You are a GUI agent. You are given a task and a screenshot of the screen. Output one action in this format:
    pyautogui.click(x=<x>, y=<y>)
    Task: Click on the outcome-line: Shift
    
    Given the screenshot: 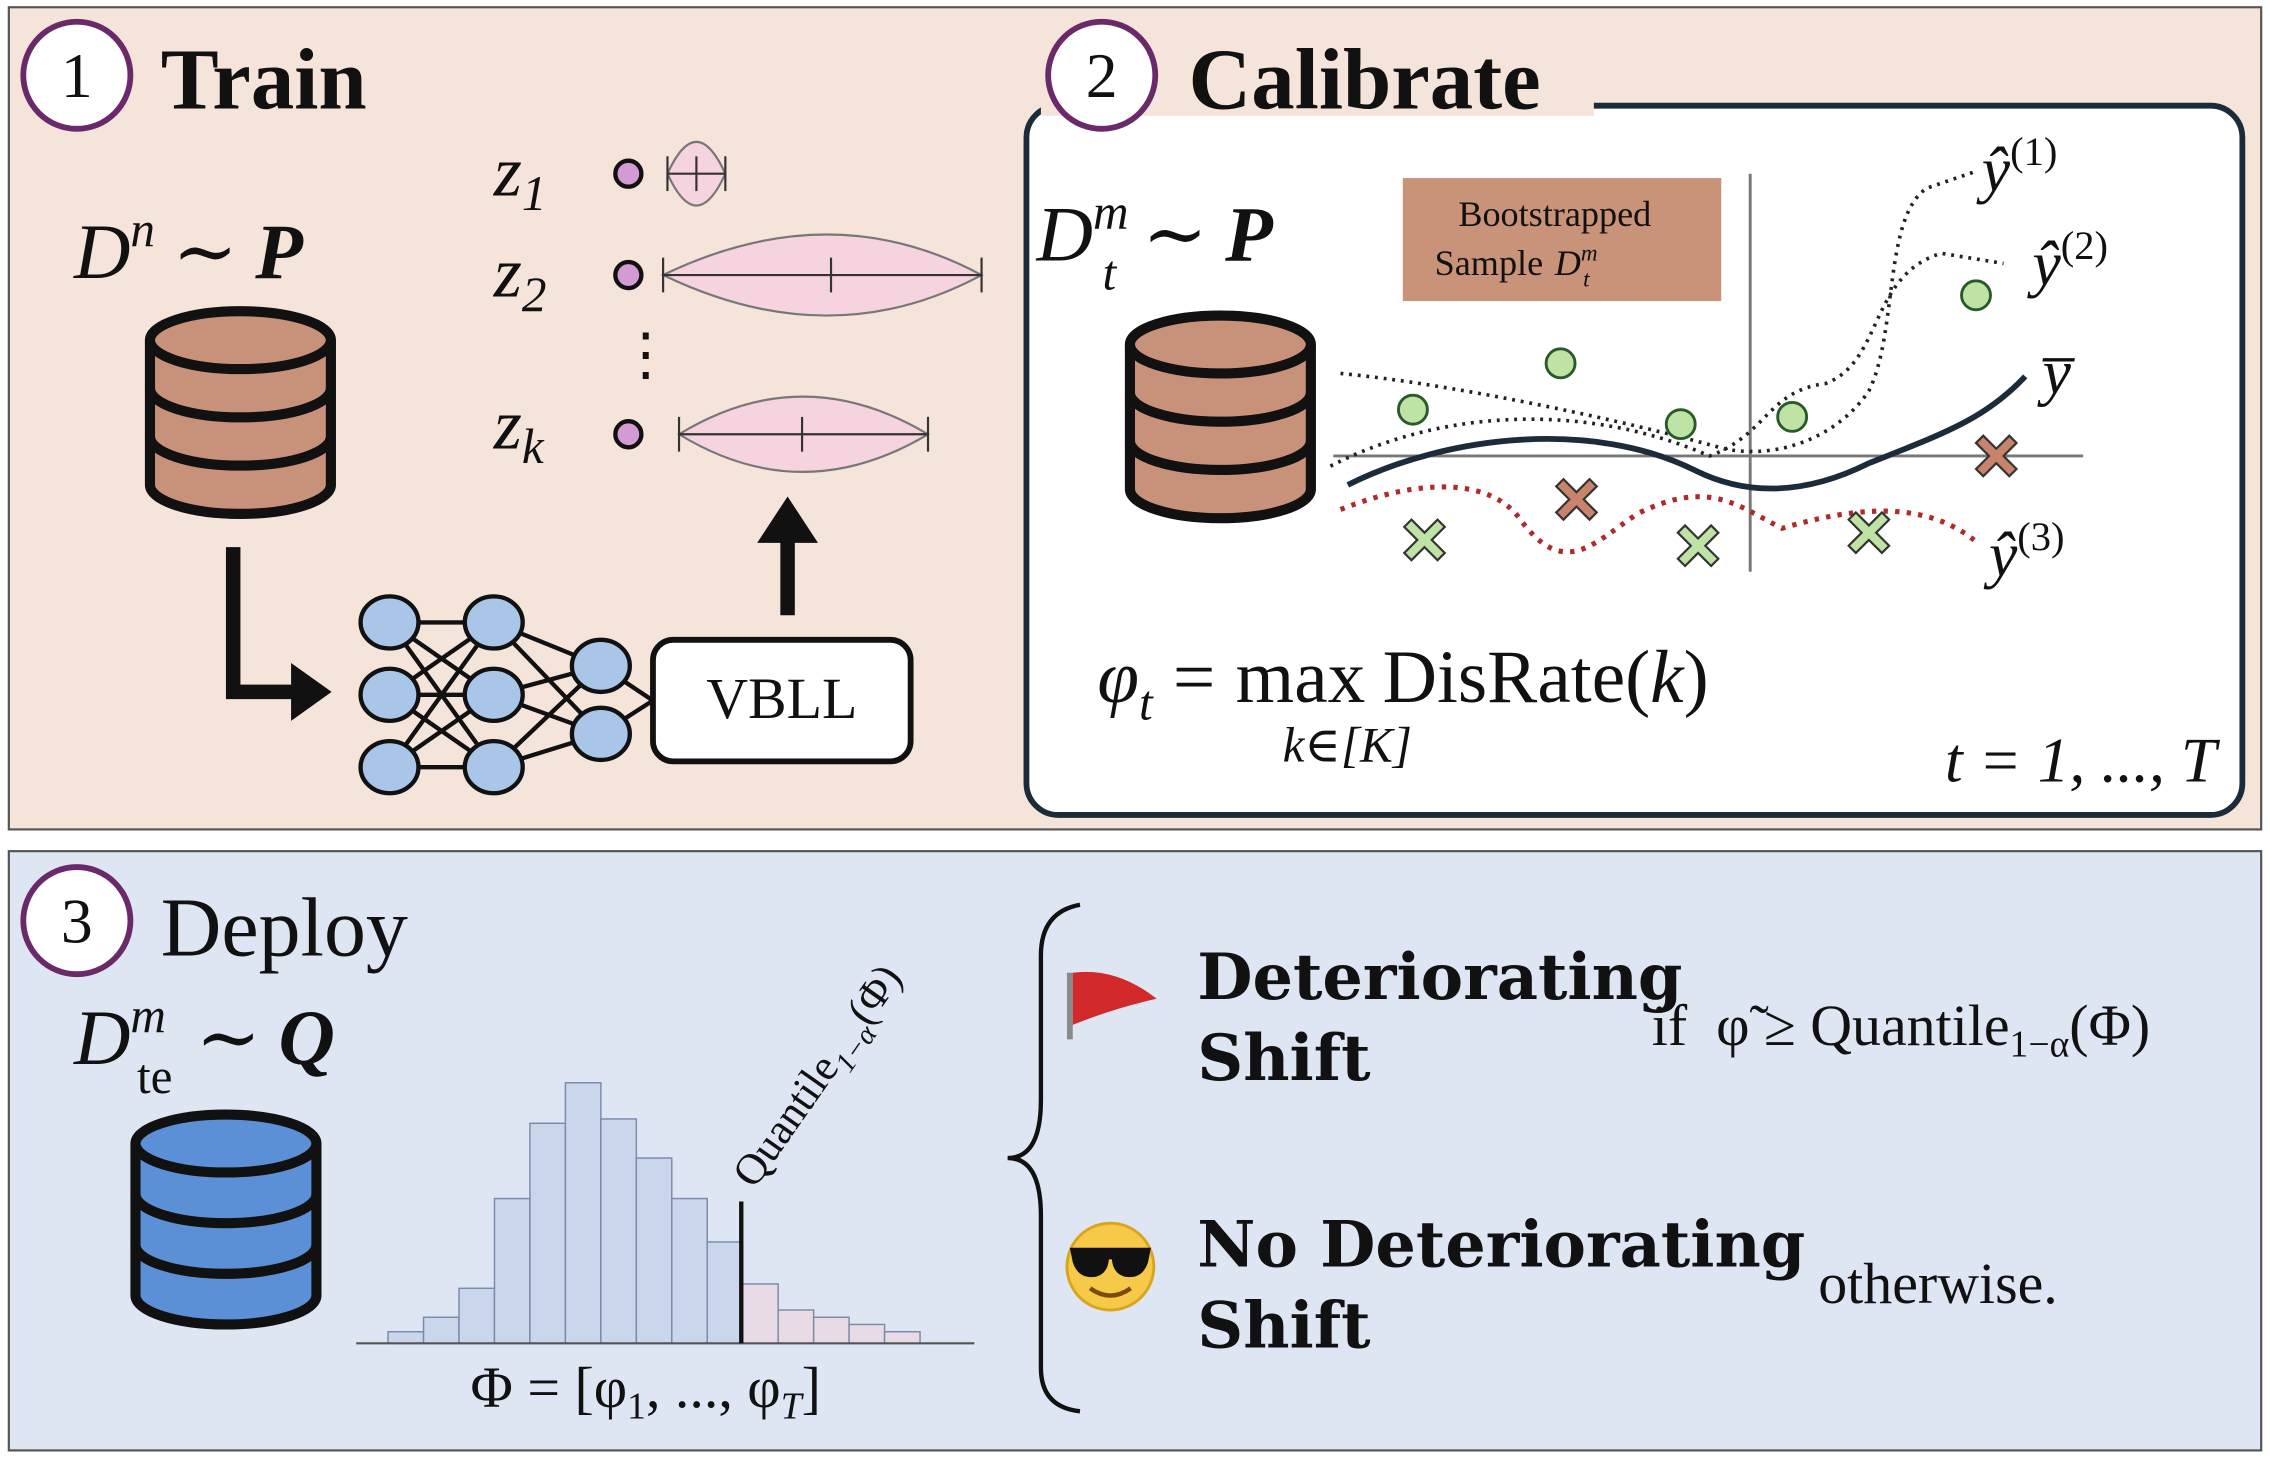 What is the action you would take?
    pyautogui.click(x=1284, y=1058)
    